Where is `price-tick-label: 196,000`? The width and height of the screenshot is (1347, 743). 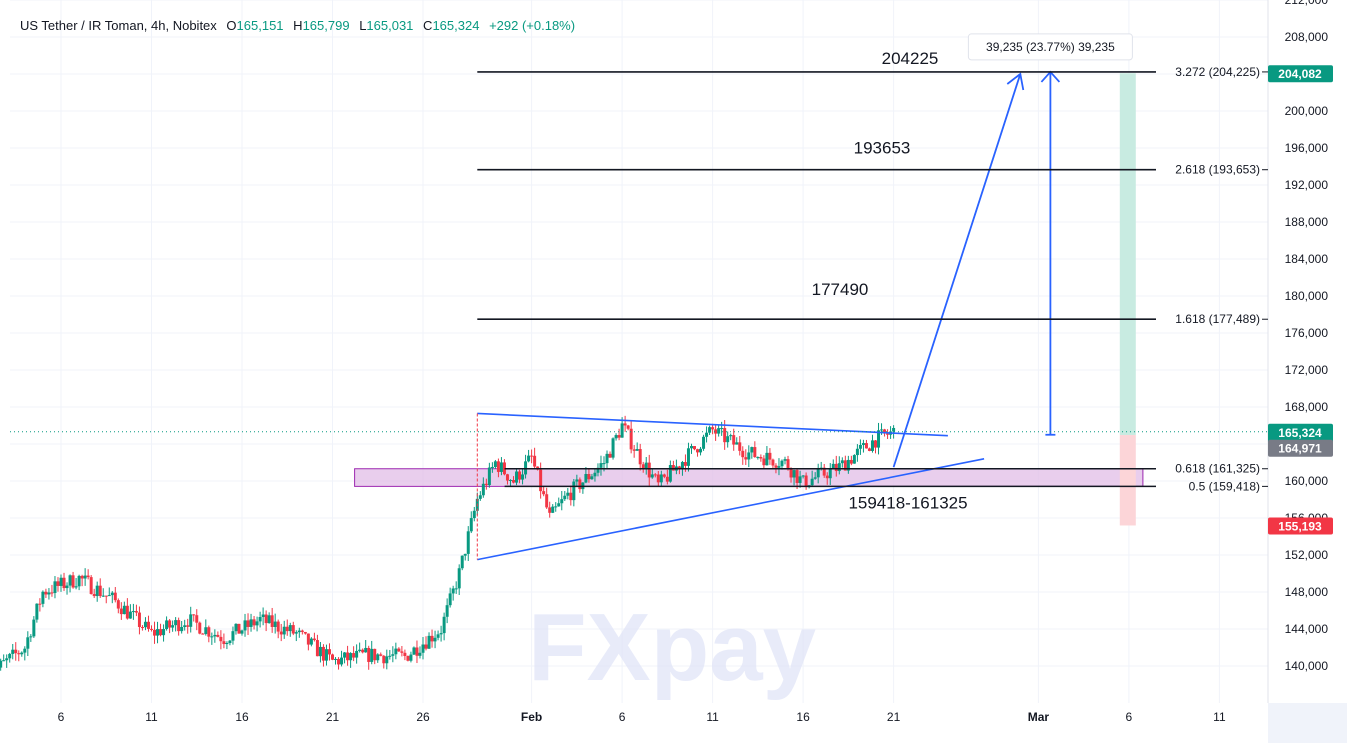 price-tick-label: 196,000 is located at coordinates (1307, 148).